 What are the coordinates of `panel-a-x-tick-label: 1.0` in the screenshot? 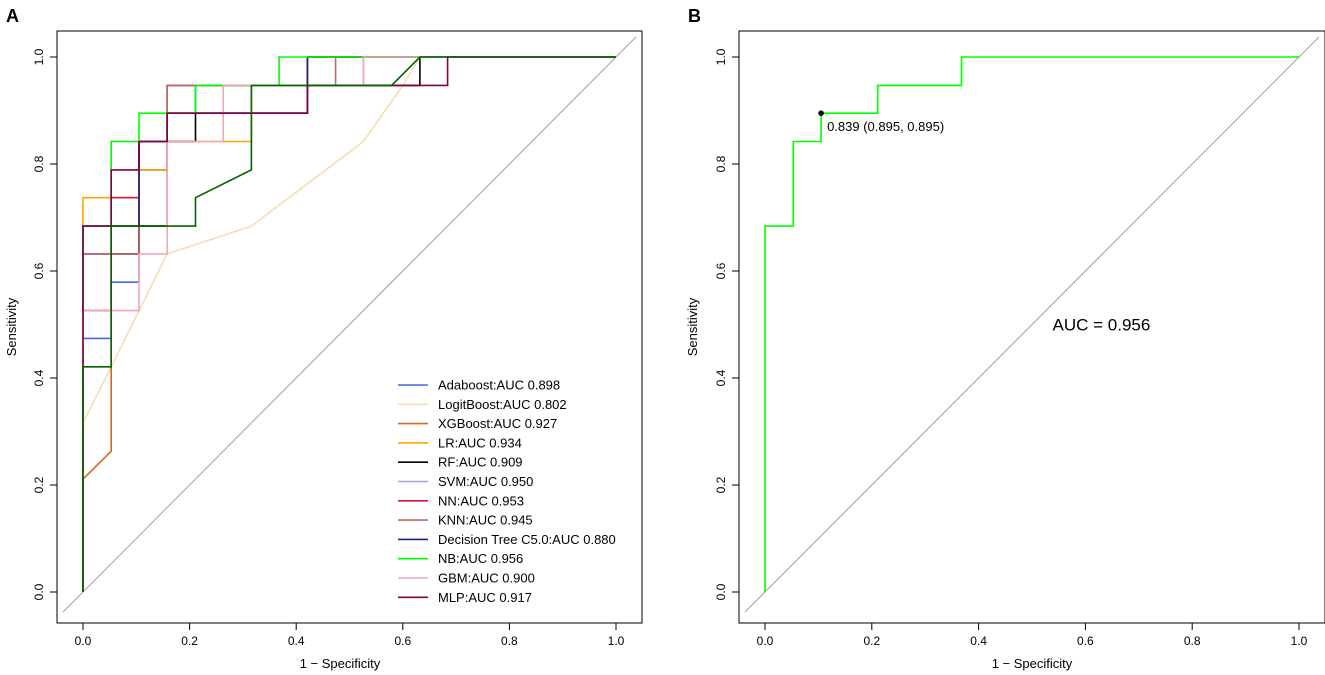 It's located at (616, 641).